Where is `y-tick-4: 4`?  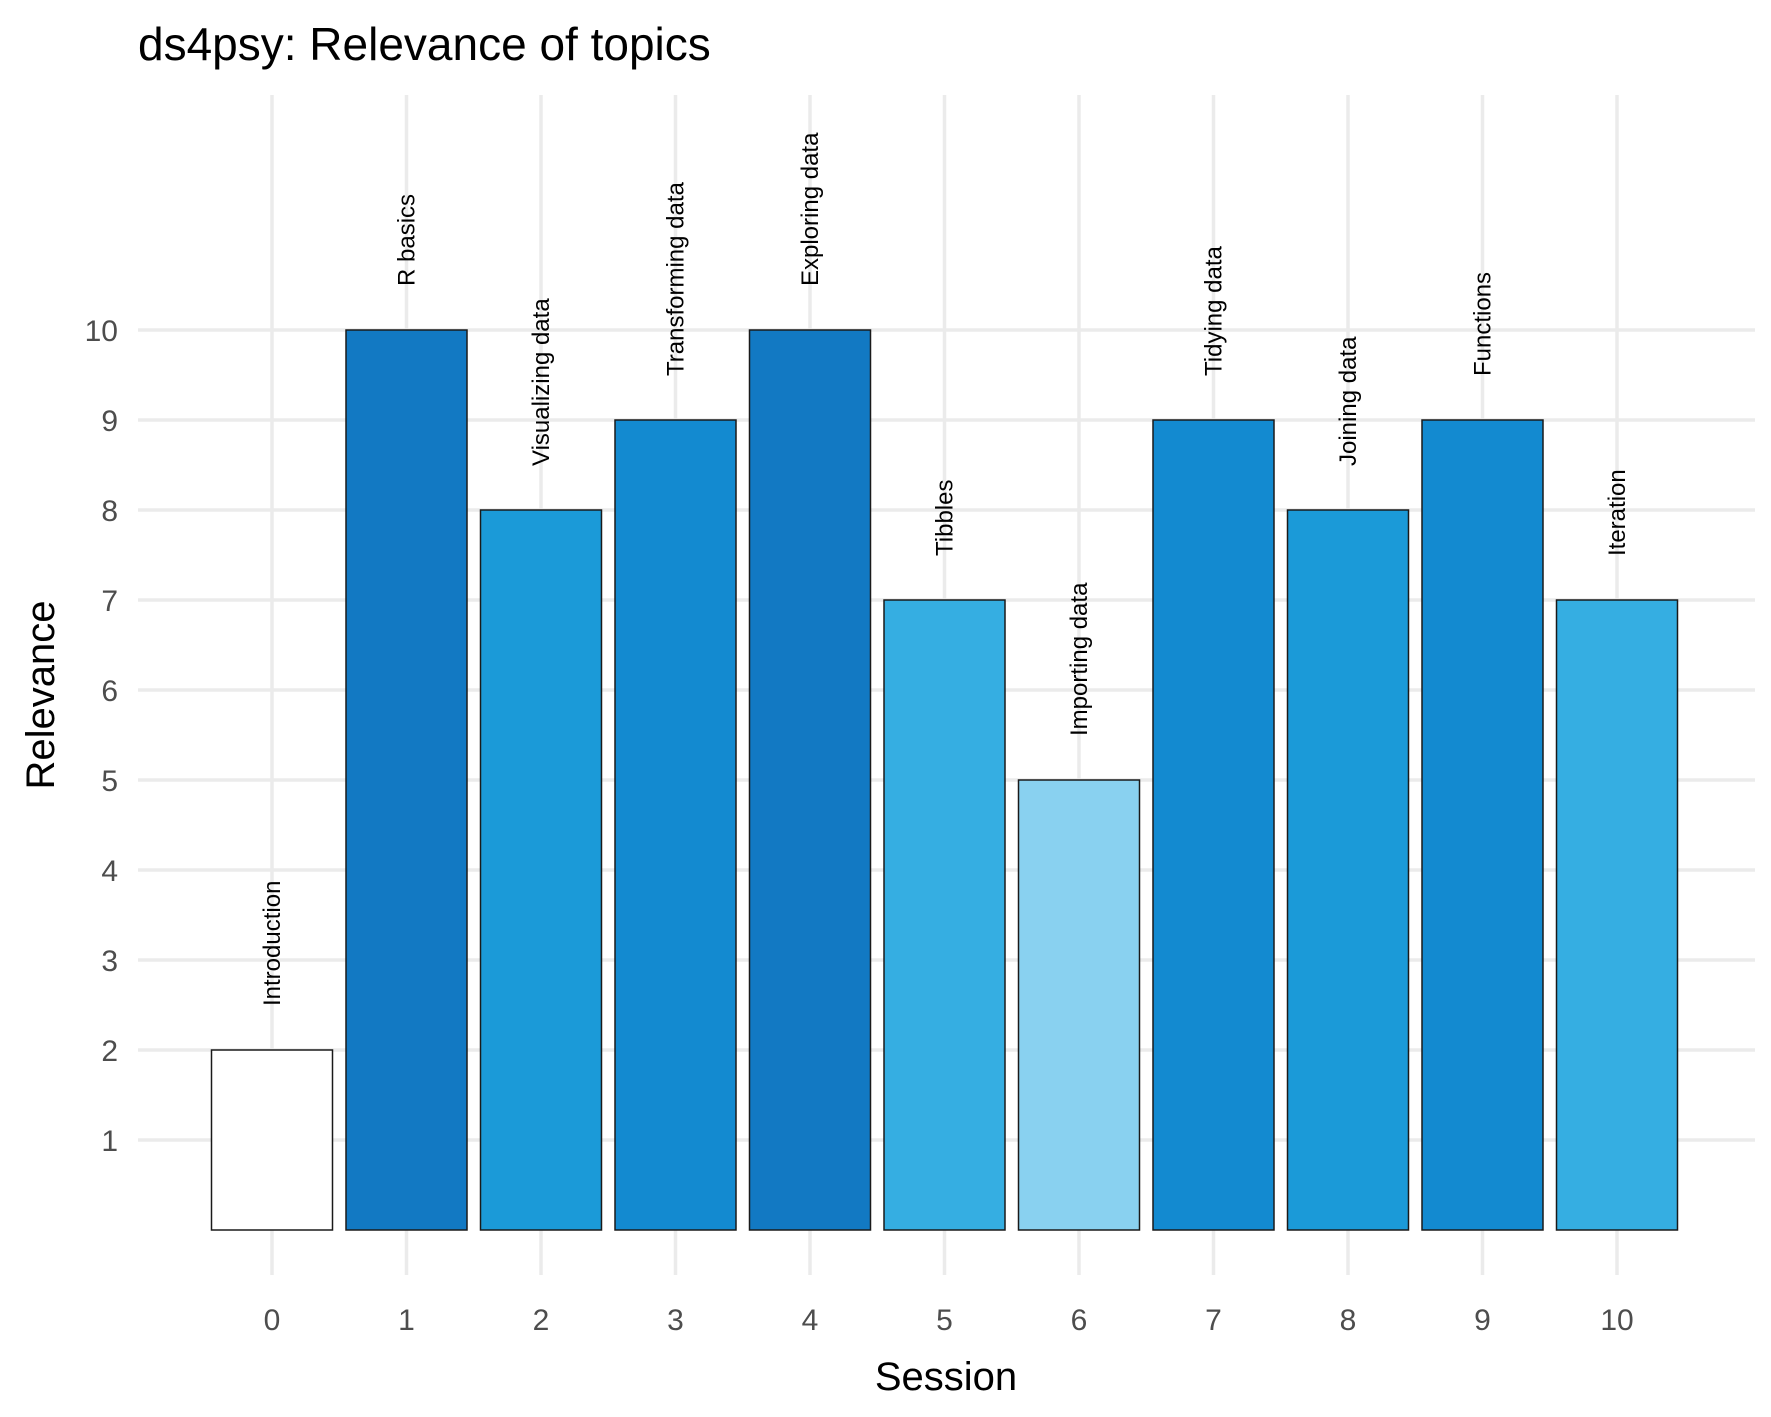
y-tick-4: 4 is located at coordinates (109, 871).